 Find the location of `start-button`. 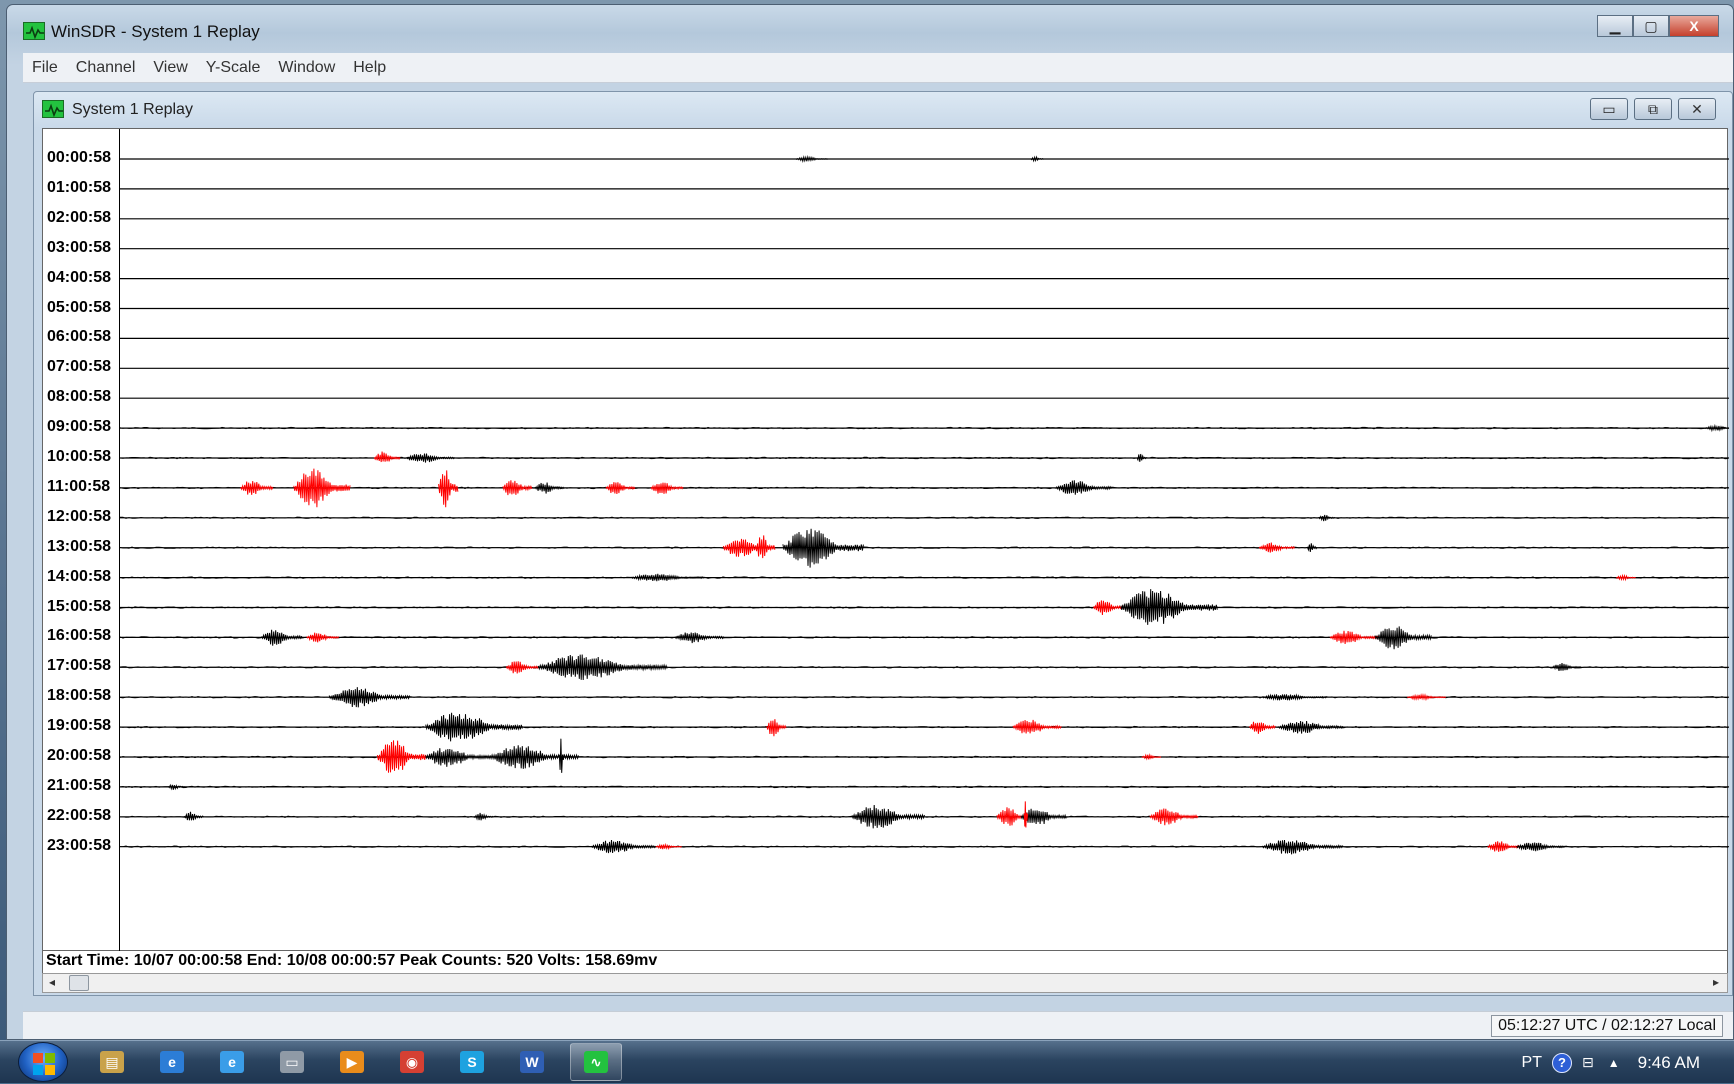

start-button is located at coordinates (43, 1062).